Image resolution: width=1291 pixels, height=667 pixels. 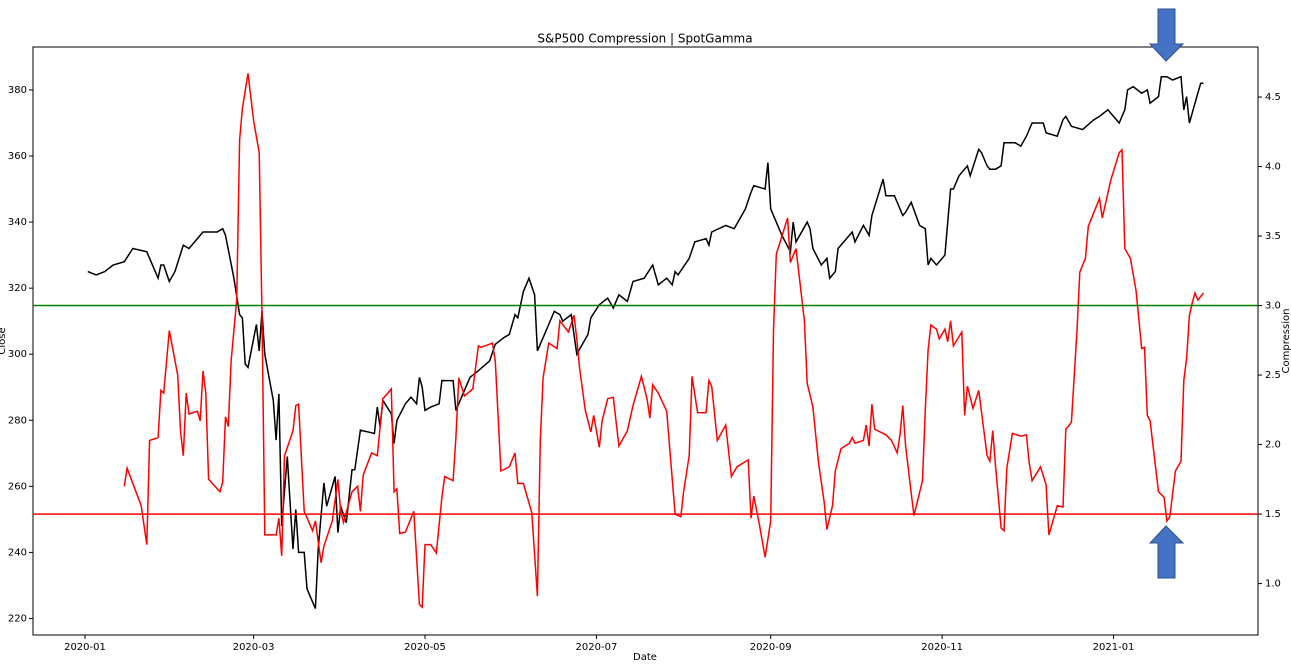 I want to click on y-tick-label: 380, so click(x=17, y=90).